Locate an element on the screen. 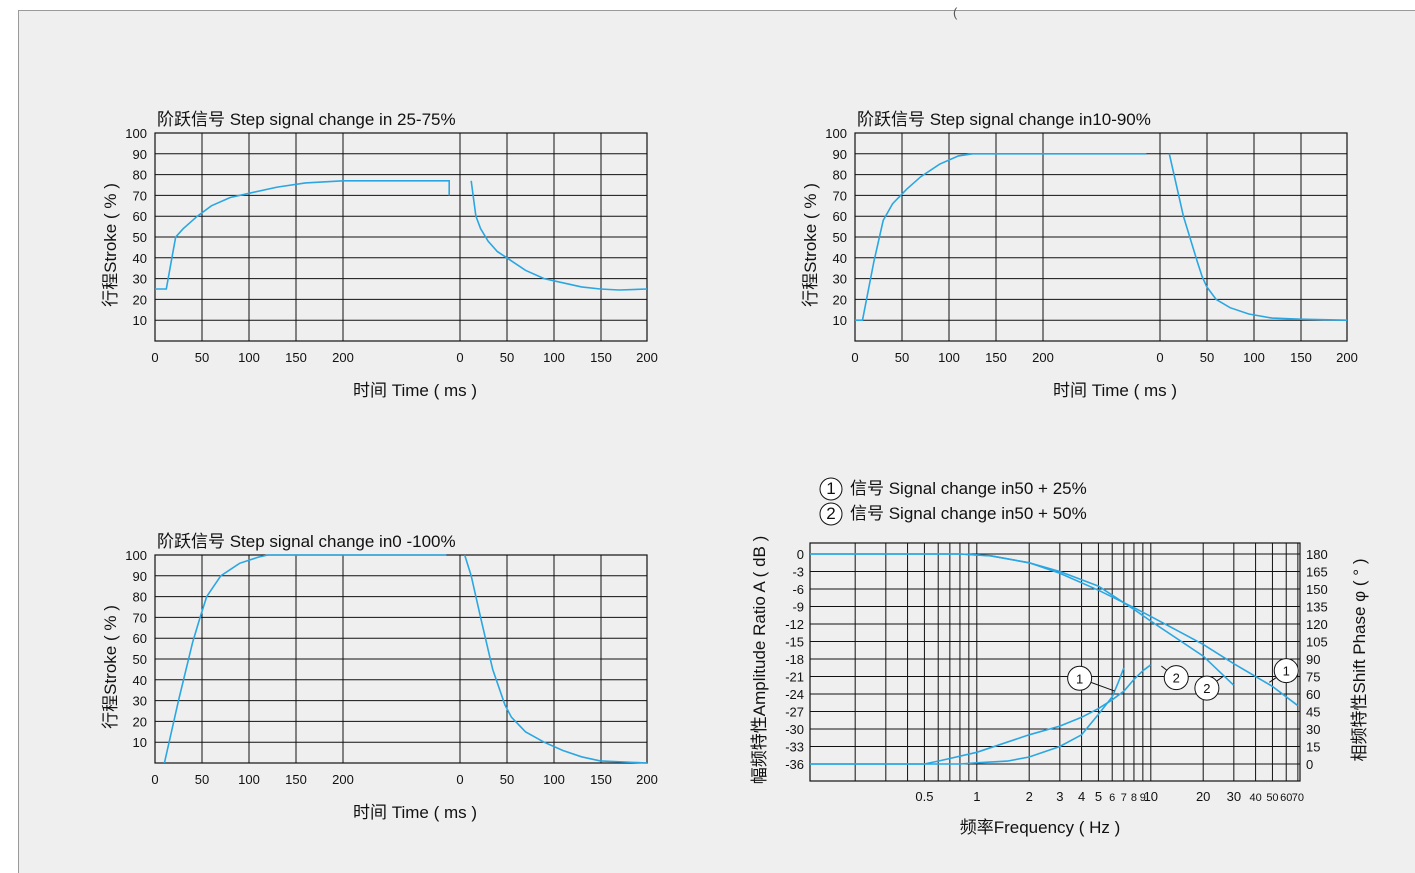 The image size is (1415, 873). x-tick-label: 2 is located at coordinates (1029, 796).